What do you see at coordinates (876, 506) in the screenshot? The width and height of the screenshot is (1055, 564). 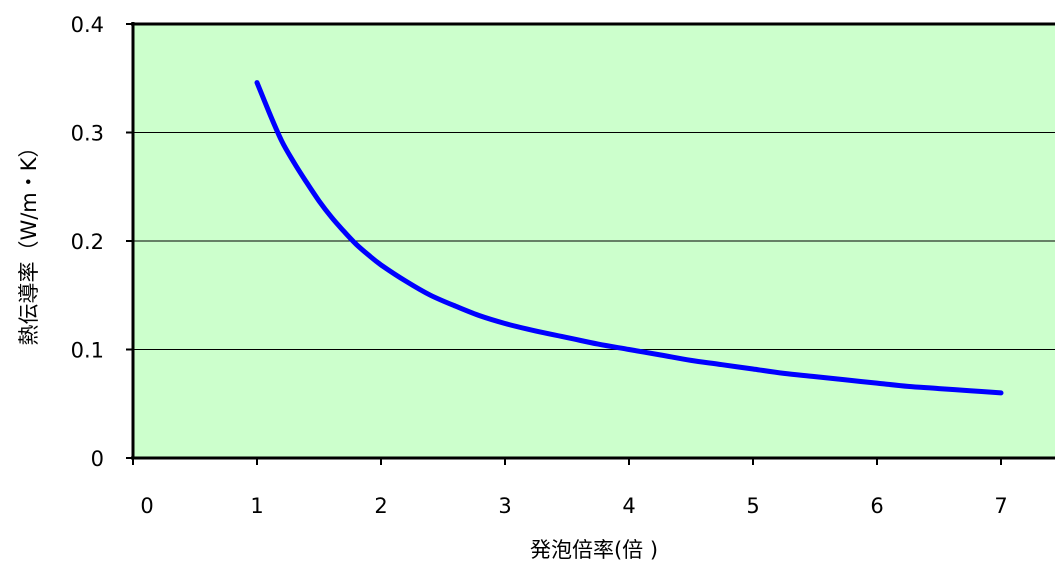 I see `x-tick-label: 6` at bounding box center [876, 506].